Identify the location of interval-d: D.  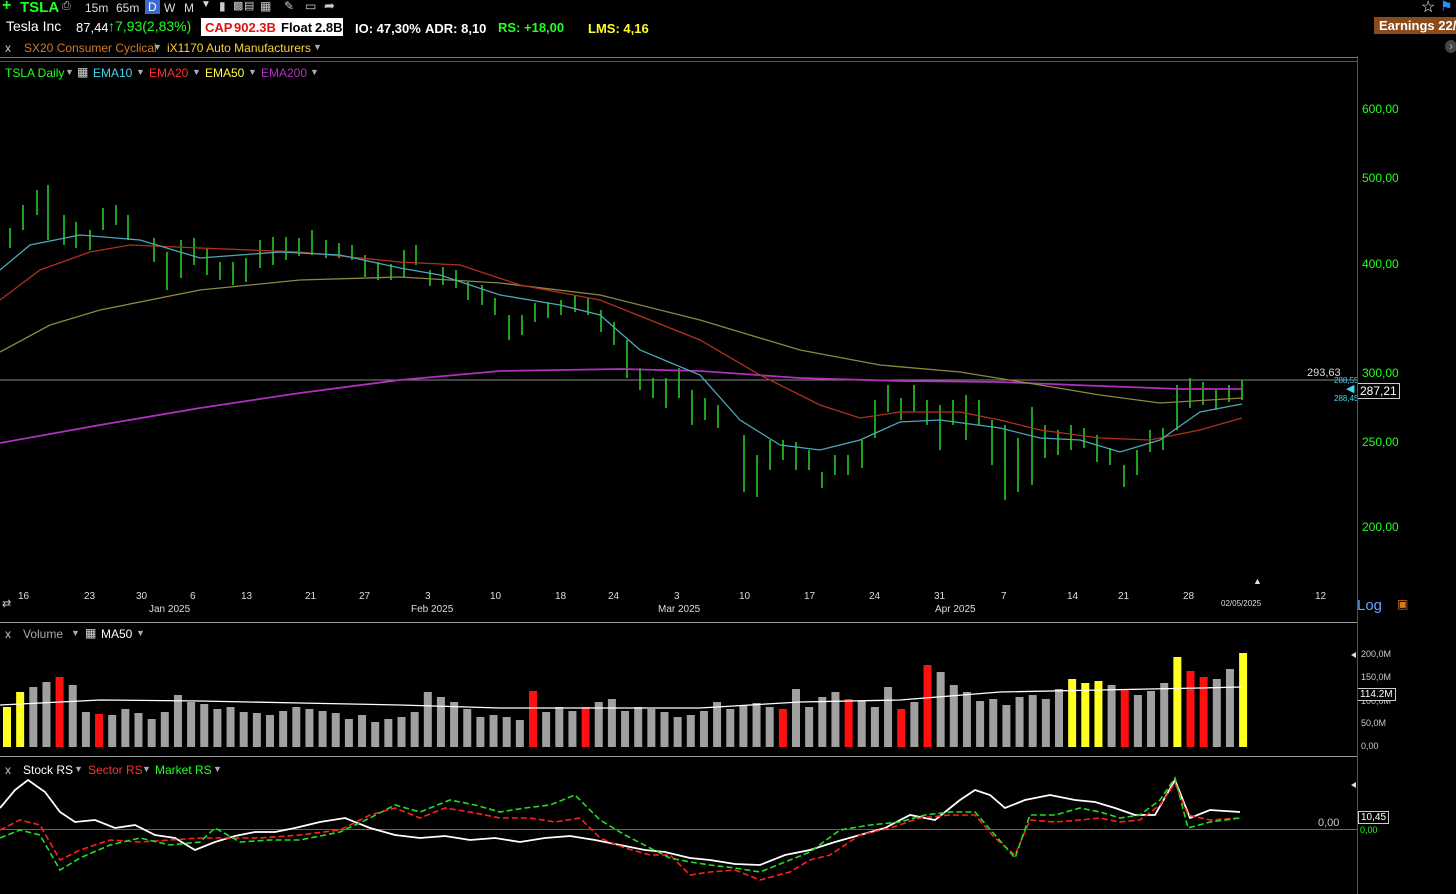
(152, 7).